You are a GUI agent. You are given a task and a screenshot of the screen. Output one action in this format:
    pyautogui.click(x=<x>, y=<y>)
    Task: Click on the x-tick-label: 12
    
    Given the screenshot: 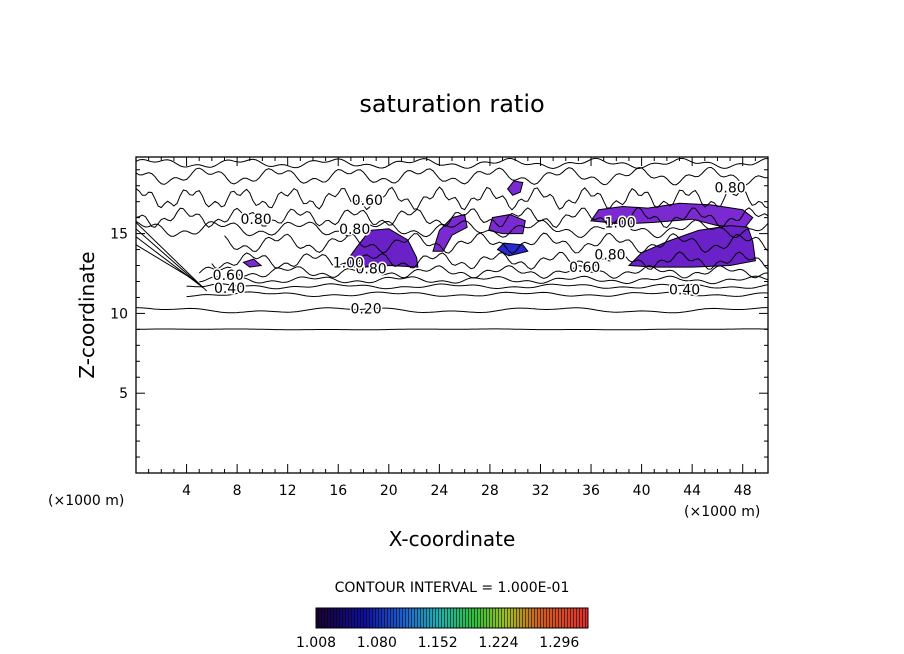 What is the action you would take?
    pyautogui.click(x=288, y=491)
    